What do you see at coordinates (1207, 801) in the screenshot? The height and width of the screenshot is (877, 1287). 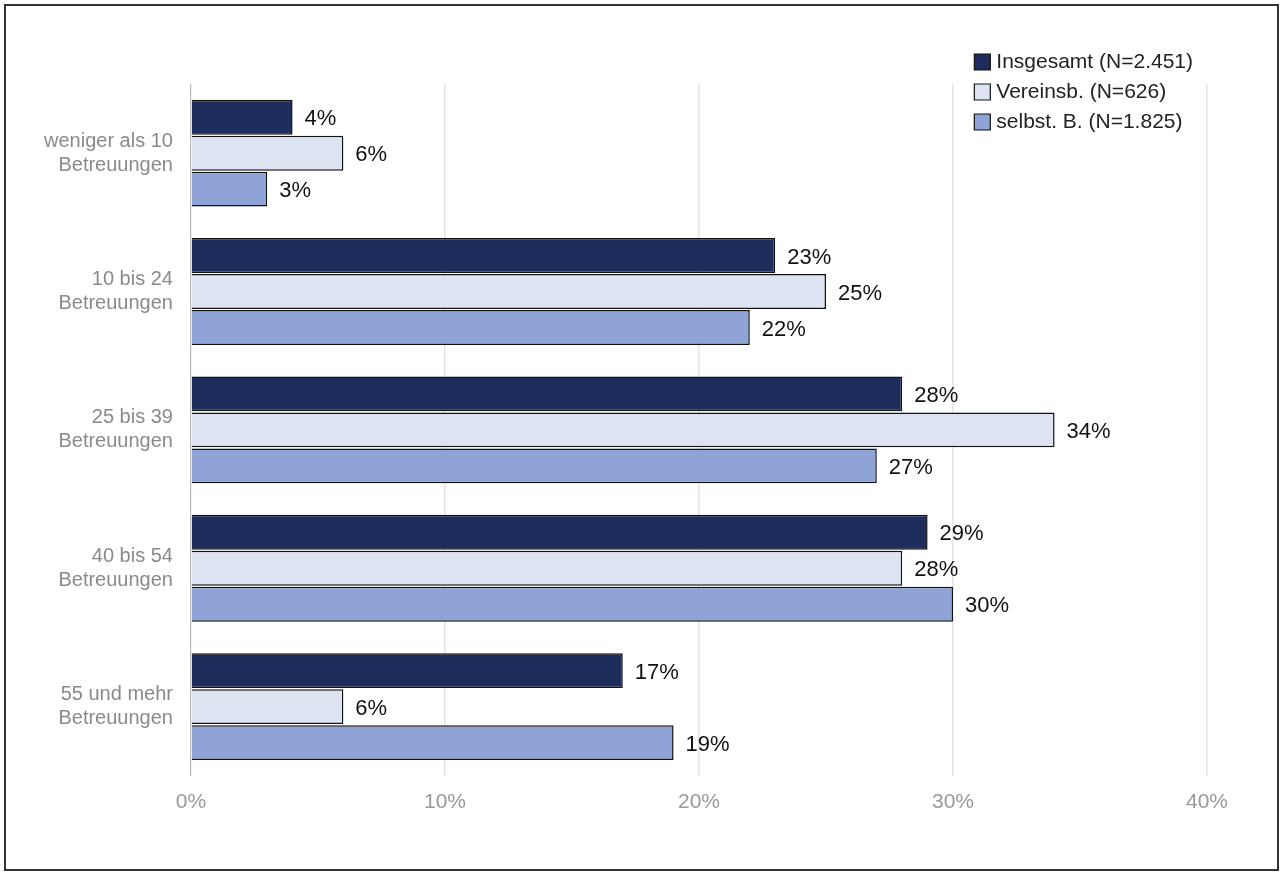 I see `x-tick-label: 40%` at bounding box center [1207, 801].